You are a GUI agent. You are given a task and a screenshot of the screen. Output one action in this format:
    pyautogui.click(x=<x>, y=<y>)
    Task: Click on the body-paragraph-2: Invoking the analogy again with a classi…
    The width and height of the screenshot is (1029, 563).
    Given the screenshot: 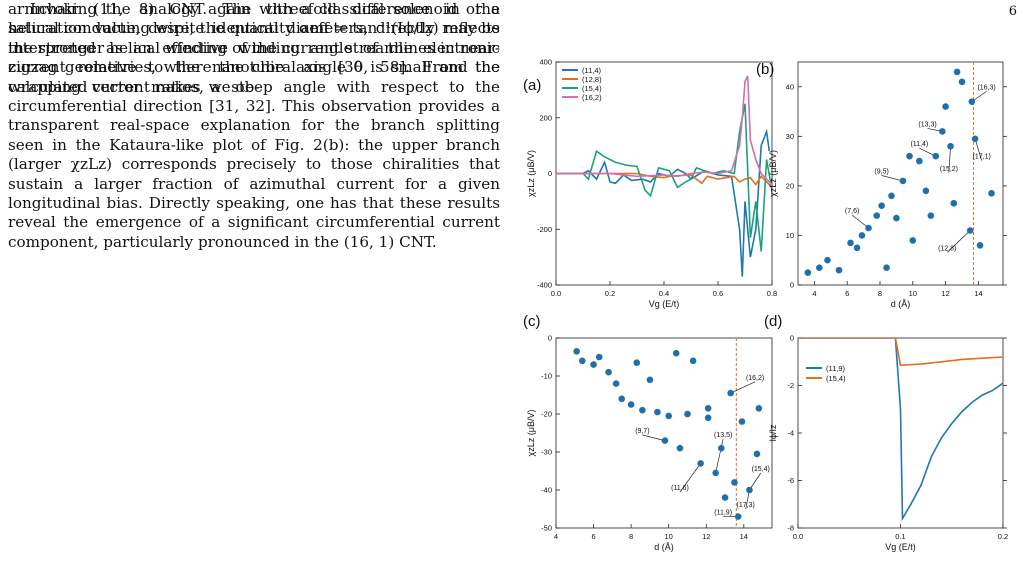 What is the action you would take?
    pyautogui.click(x=254, y=48)
    